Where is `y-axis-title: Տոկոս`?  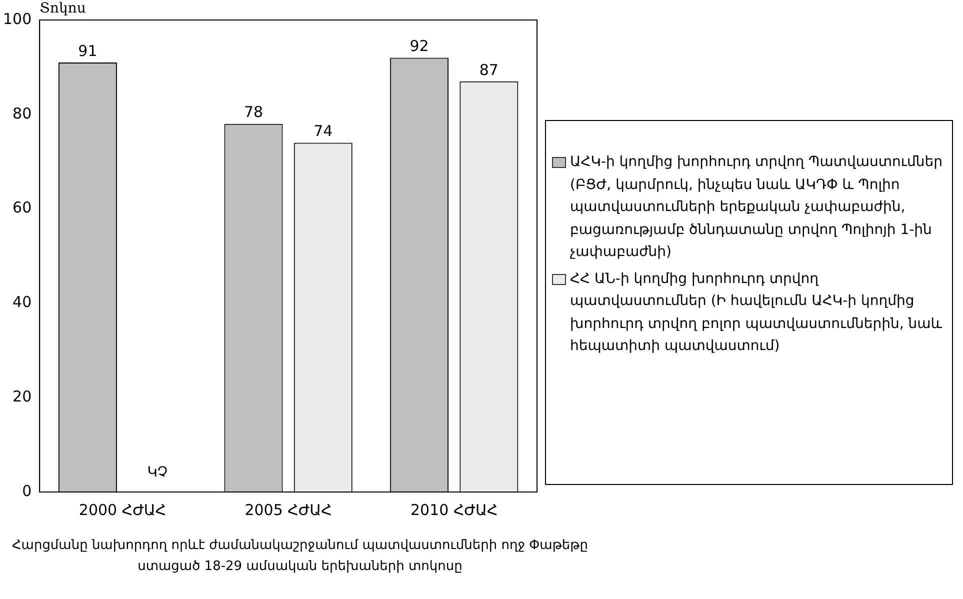
y-axis-title: Տոկոս is located at coordinates (63, 8).